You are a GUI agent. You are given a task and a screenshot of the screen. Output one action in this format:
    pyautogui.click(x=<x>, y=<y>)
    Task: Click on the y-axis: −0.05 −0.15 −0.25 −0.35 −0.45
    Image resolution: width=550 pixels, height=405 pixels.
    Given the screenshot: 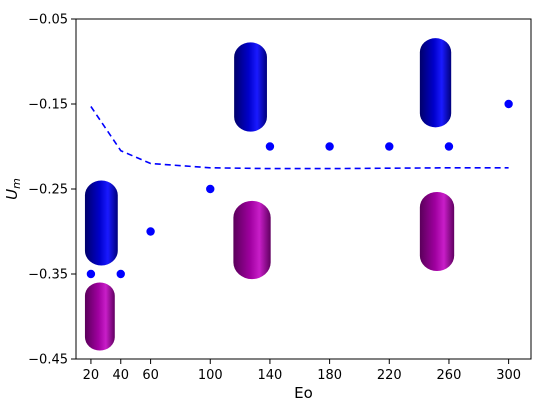 What is the action you would take?
    pyautogui.click(x=52, y=190)
    